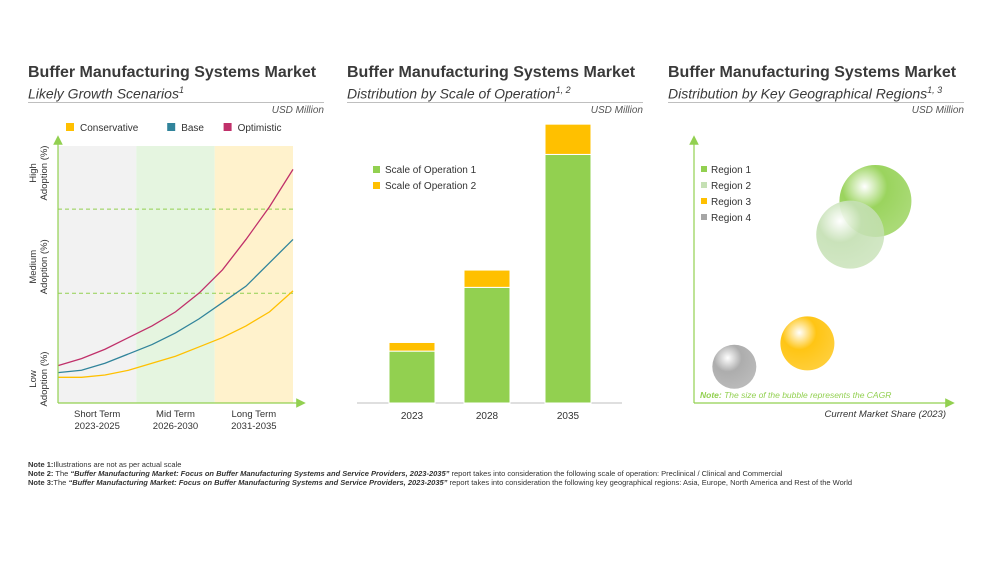 This screenshot has height=563, width=1000. What do you see at coordinates (431, 186) in the screenshot?
I see `legend-label: Scale of Operation 2` at bounding box center [431, 186].